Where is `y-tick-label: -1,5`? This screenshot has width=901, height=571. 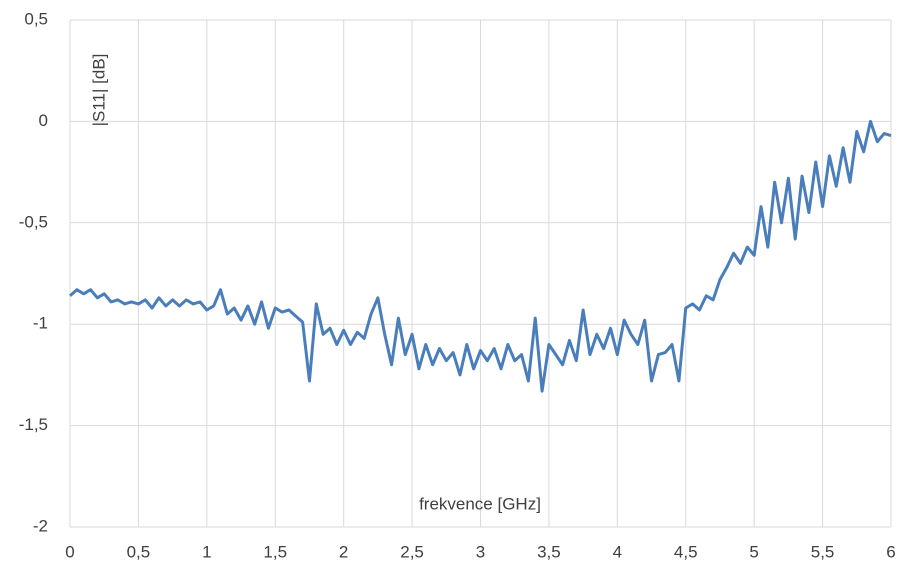
y-tick-label: -1,5 is located at coordinates (33, 424).